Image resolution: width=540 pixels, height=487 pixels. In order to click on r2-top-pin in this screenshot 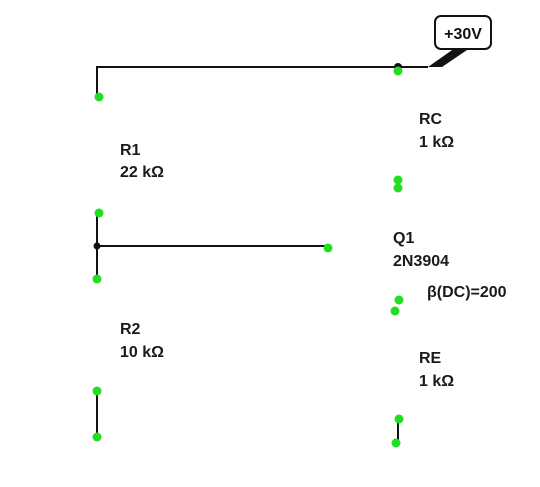, I will do `click(97, 279)`.